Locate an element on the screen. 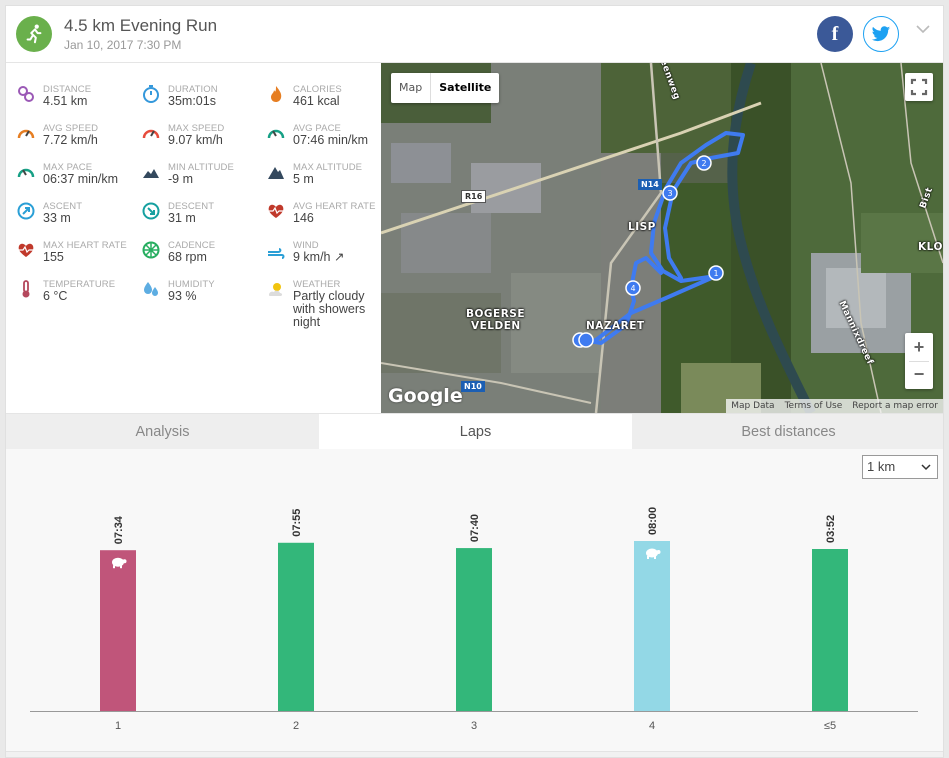  map-footer: Map Data Terms of Use Report a map error is located at coordinates (834, 406).